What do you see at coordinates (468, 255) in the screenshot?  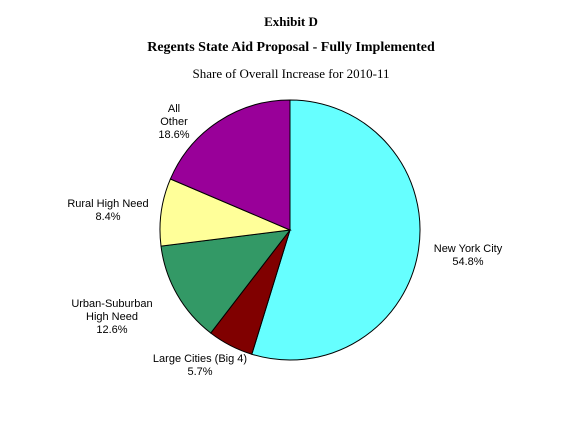 I see `slice-label: New York City 54.8%` at bounding box center [468, 255].